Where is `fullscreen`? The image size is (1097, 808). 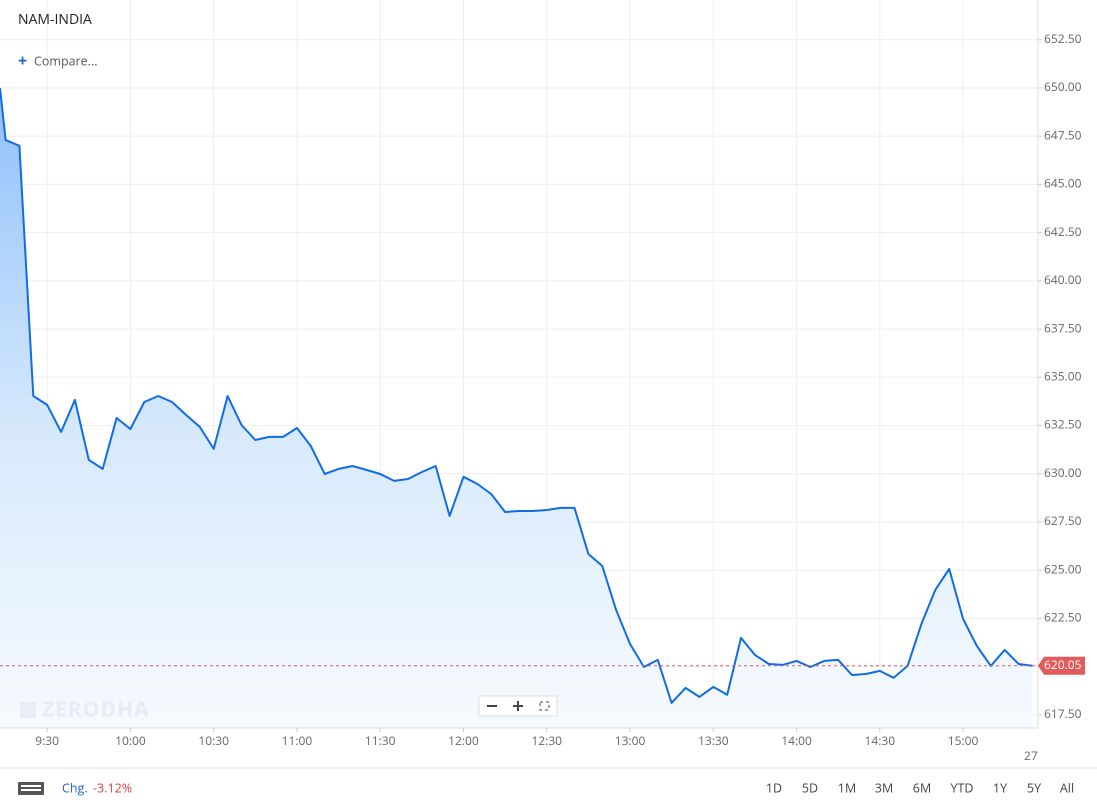
fullscreen is located at coordinates (544, 706).